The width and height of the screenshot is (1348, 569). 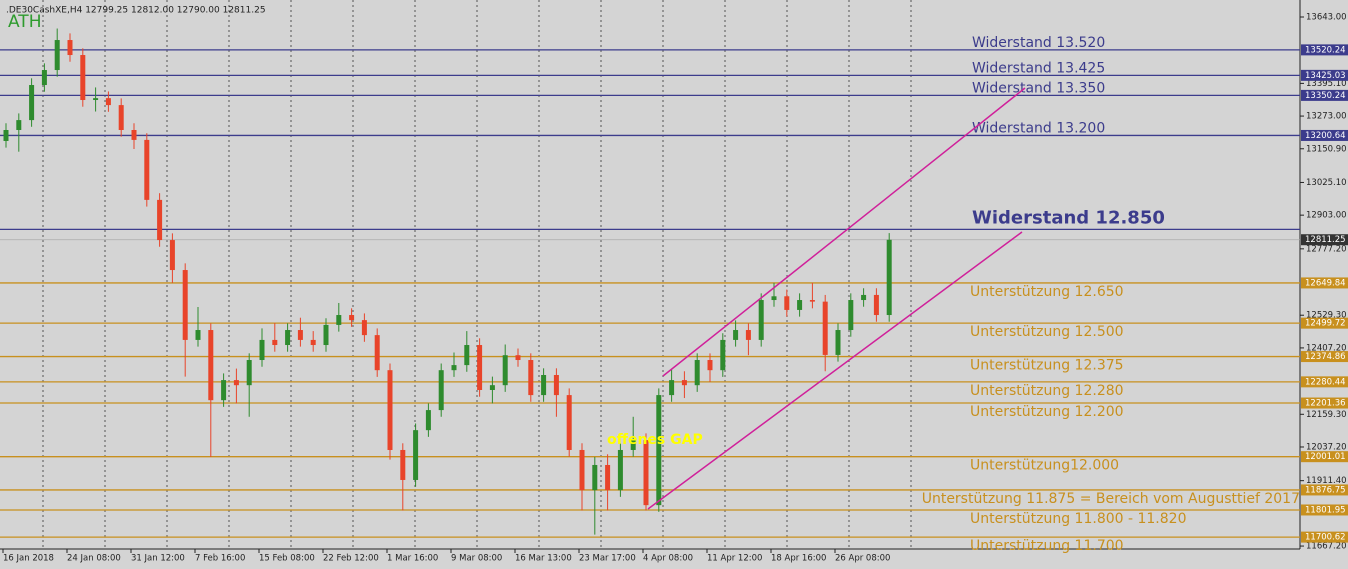 What do you see at coordinates (1326, 415) in the screenshot?
I see `y-tick-label: 12159.30` at bounding box center [1326, 415].